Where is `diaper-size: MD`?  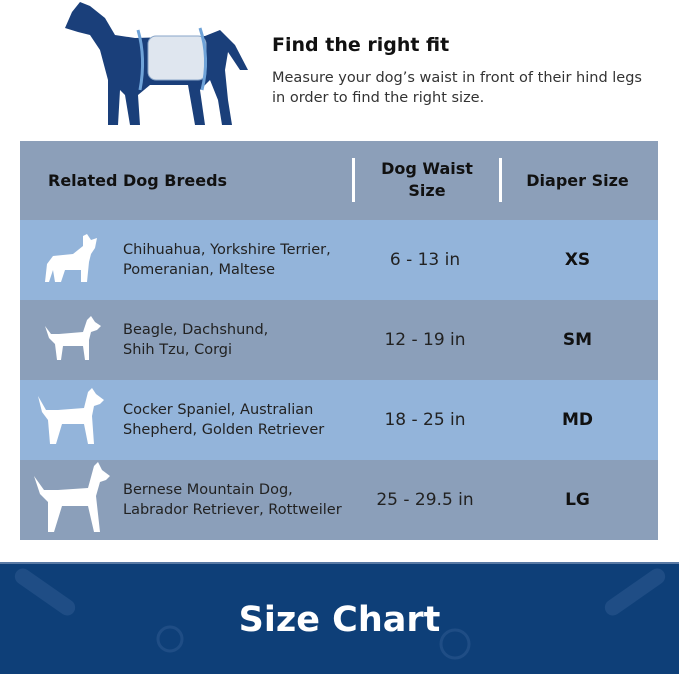 diaper-size: MD is located at coordinates (577, 420).